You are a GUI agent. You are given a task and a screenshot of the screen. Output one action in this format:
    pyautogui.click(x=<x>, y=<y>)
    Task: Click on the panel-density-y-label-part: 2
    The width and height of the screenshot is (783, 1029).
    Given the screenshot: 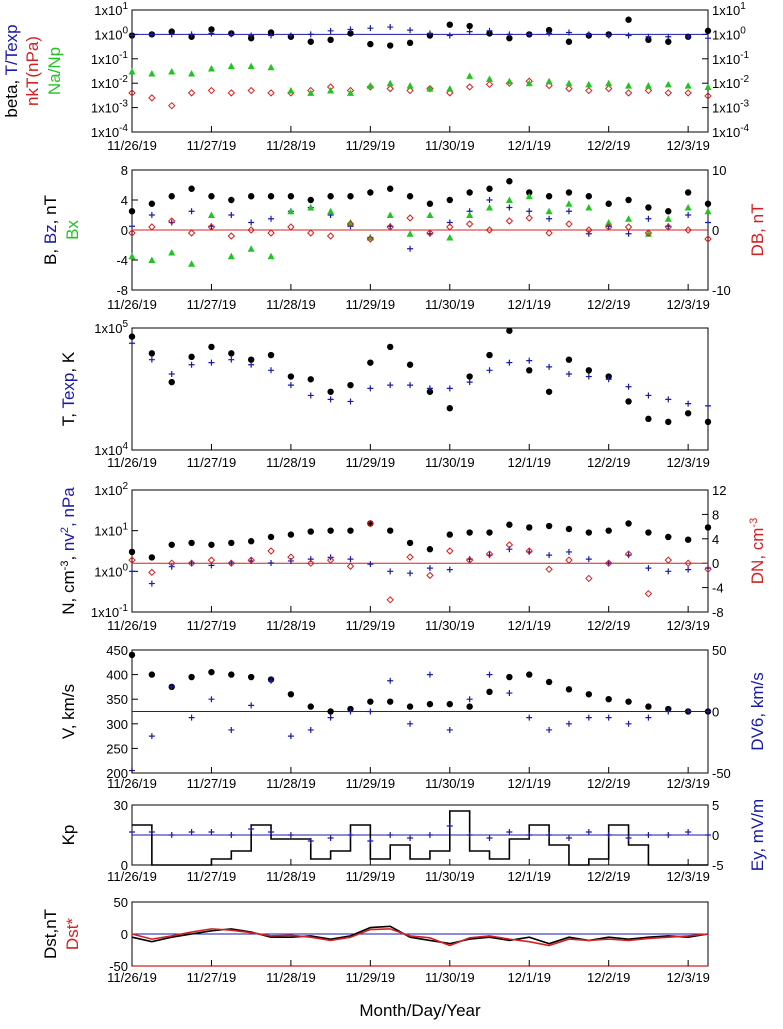 What is the action you would take?
    pyautogui.click(x=65, y=530)
    